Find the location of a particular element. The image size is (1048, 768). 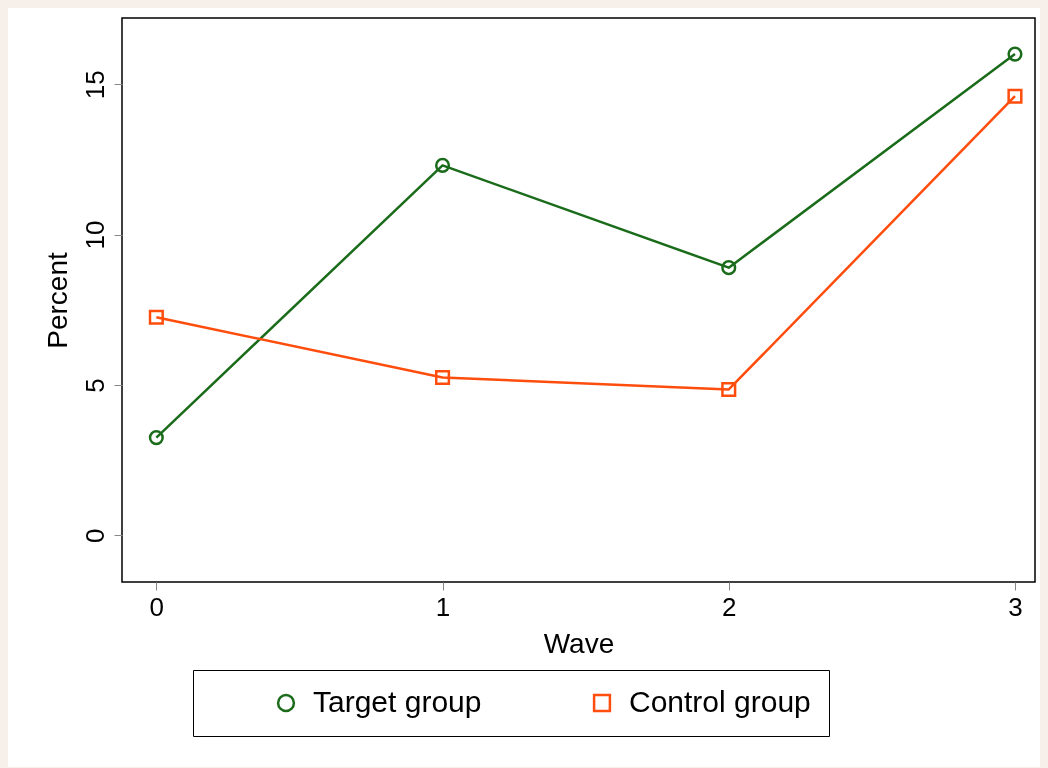

y-axis-title: Percent is located at coordinates (57, 300).